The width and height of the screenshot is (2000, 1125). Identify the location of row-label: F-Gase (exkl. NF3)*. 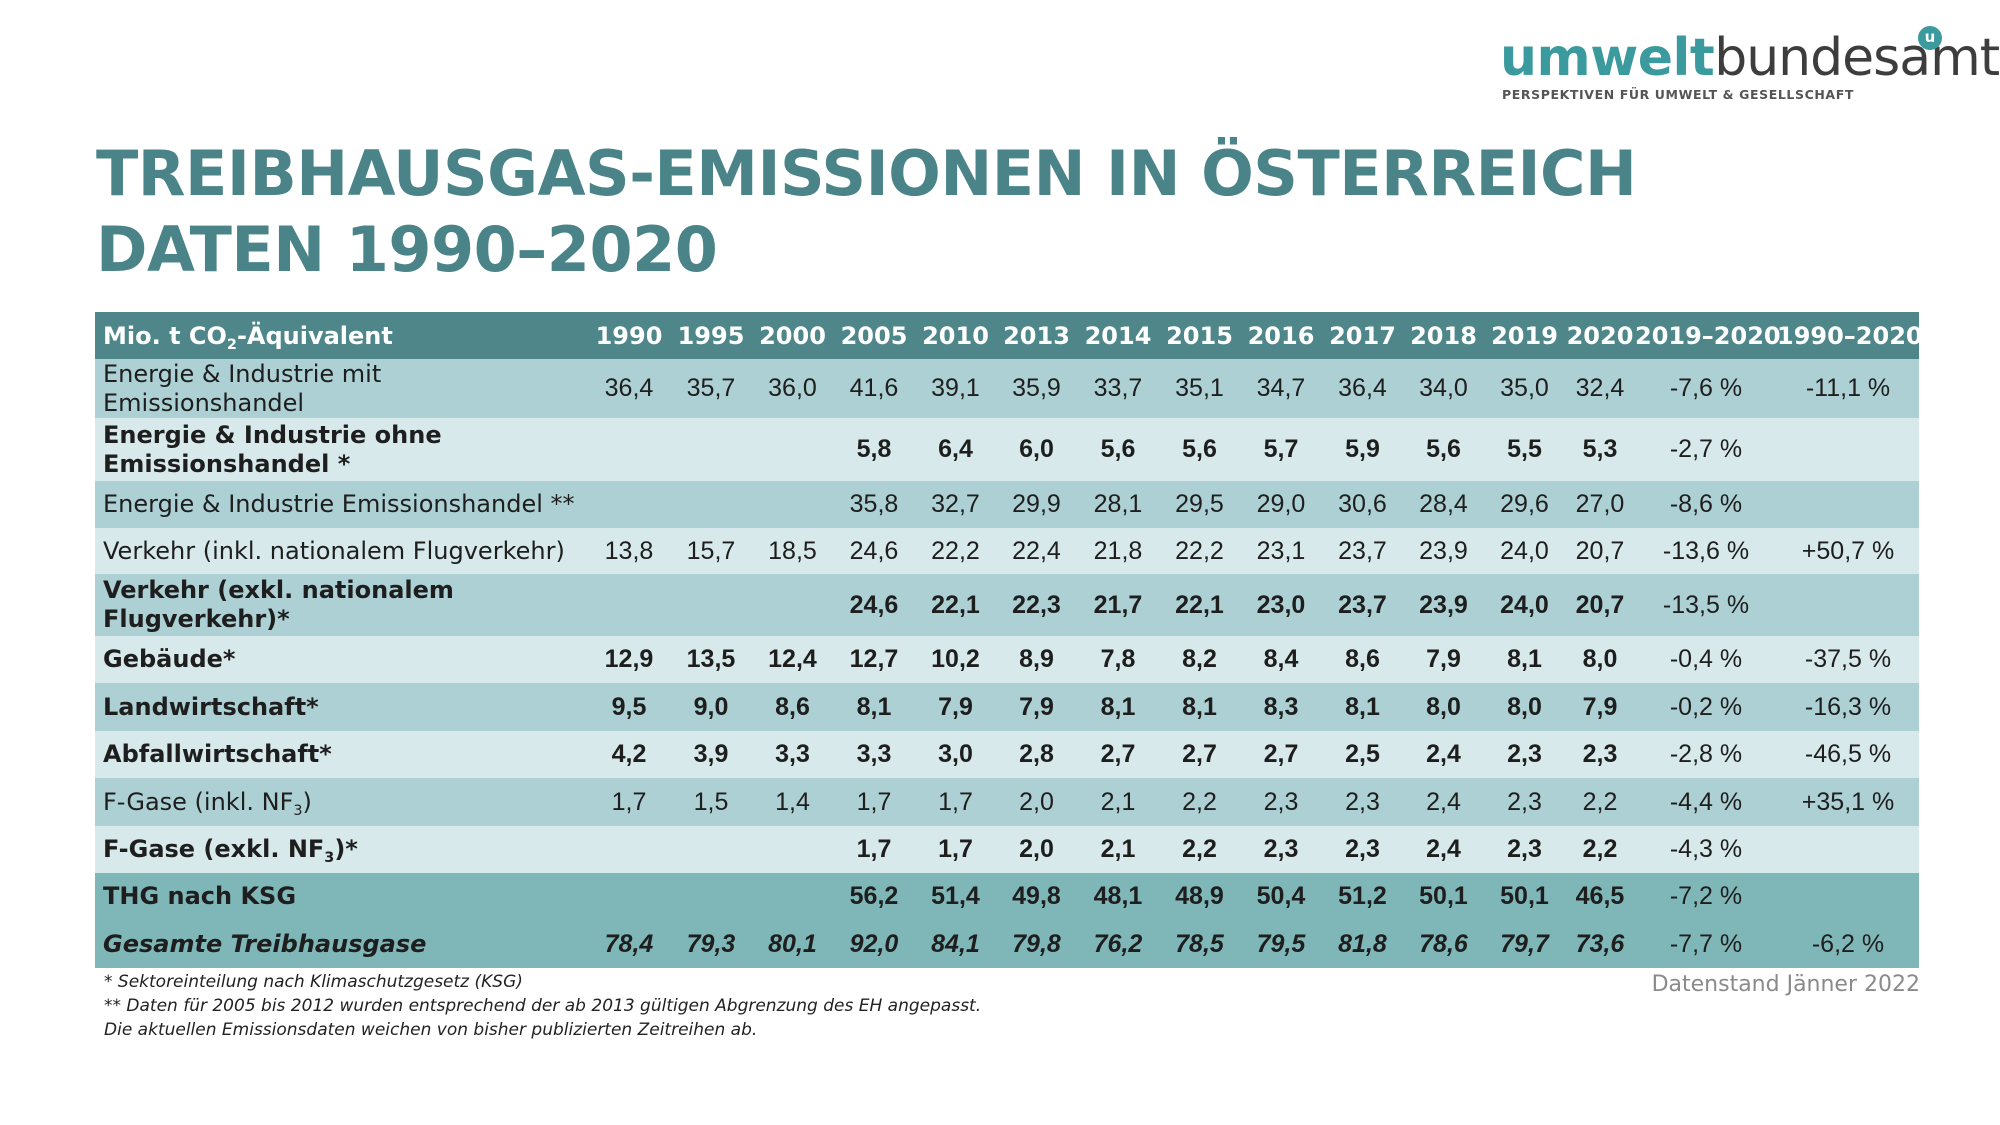
(341, 849).